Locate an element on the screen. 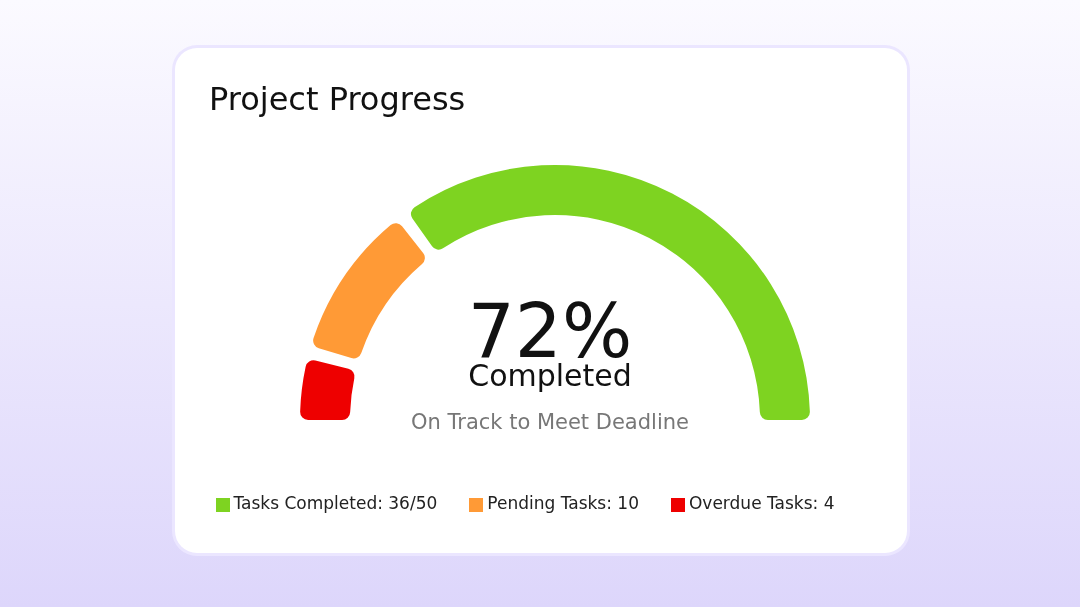  legend-label: Tasks Completed: 36/50 is located at coordinates (335, 503).